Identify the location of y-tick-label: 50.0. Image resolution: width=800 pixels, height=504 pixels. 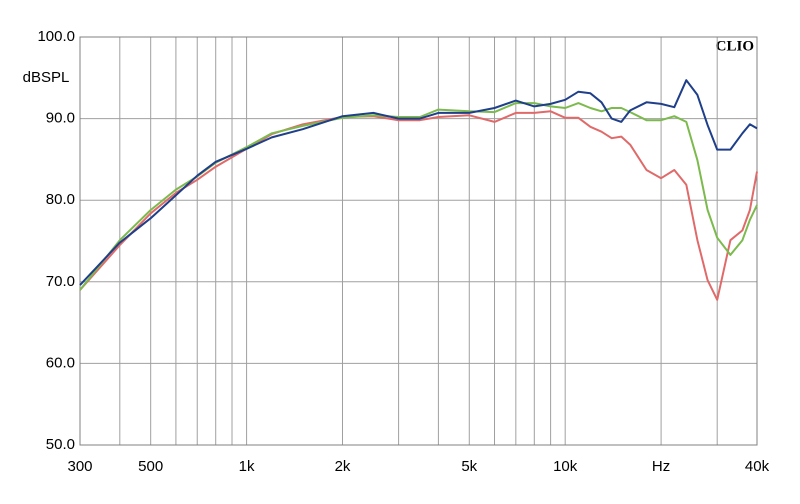
(60, 444).